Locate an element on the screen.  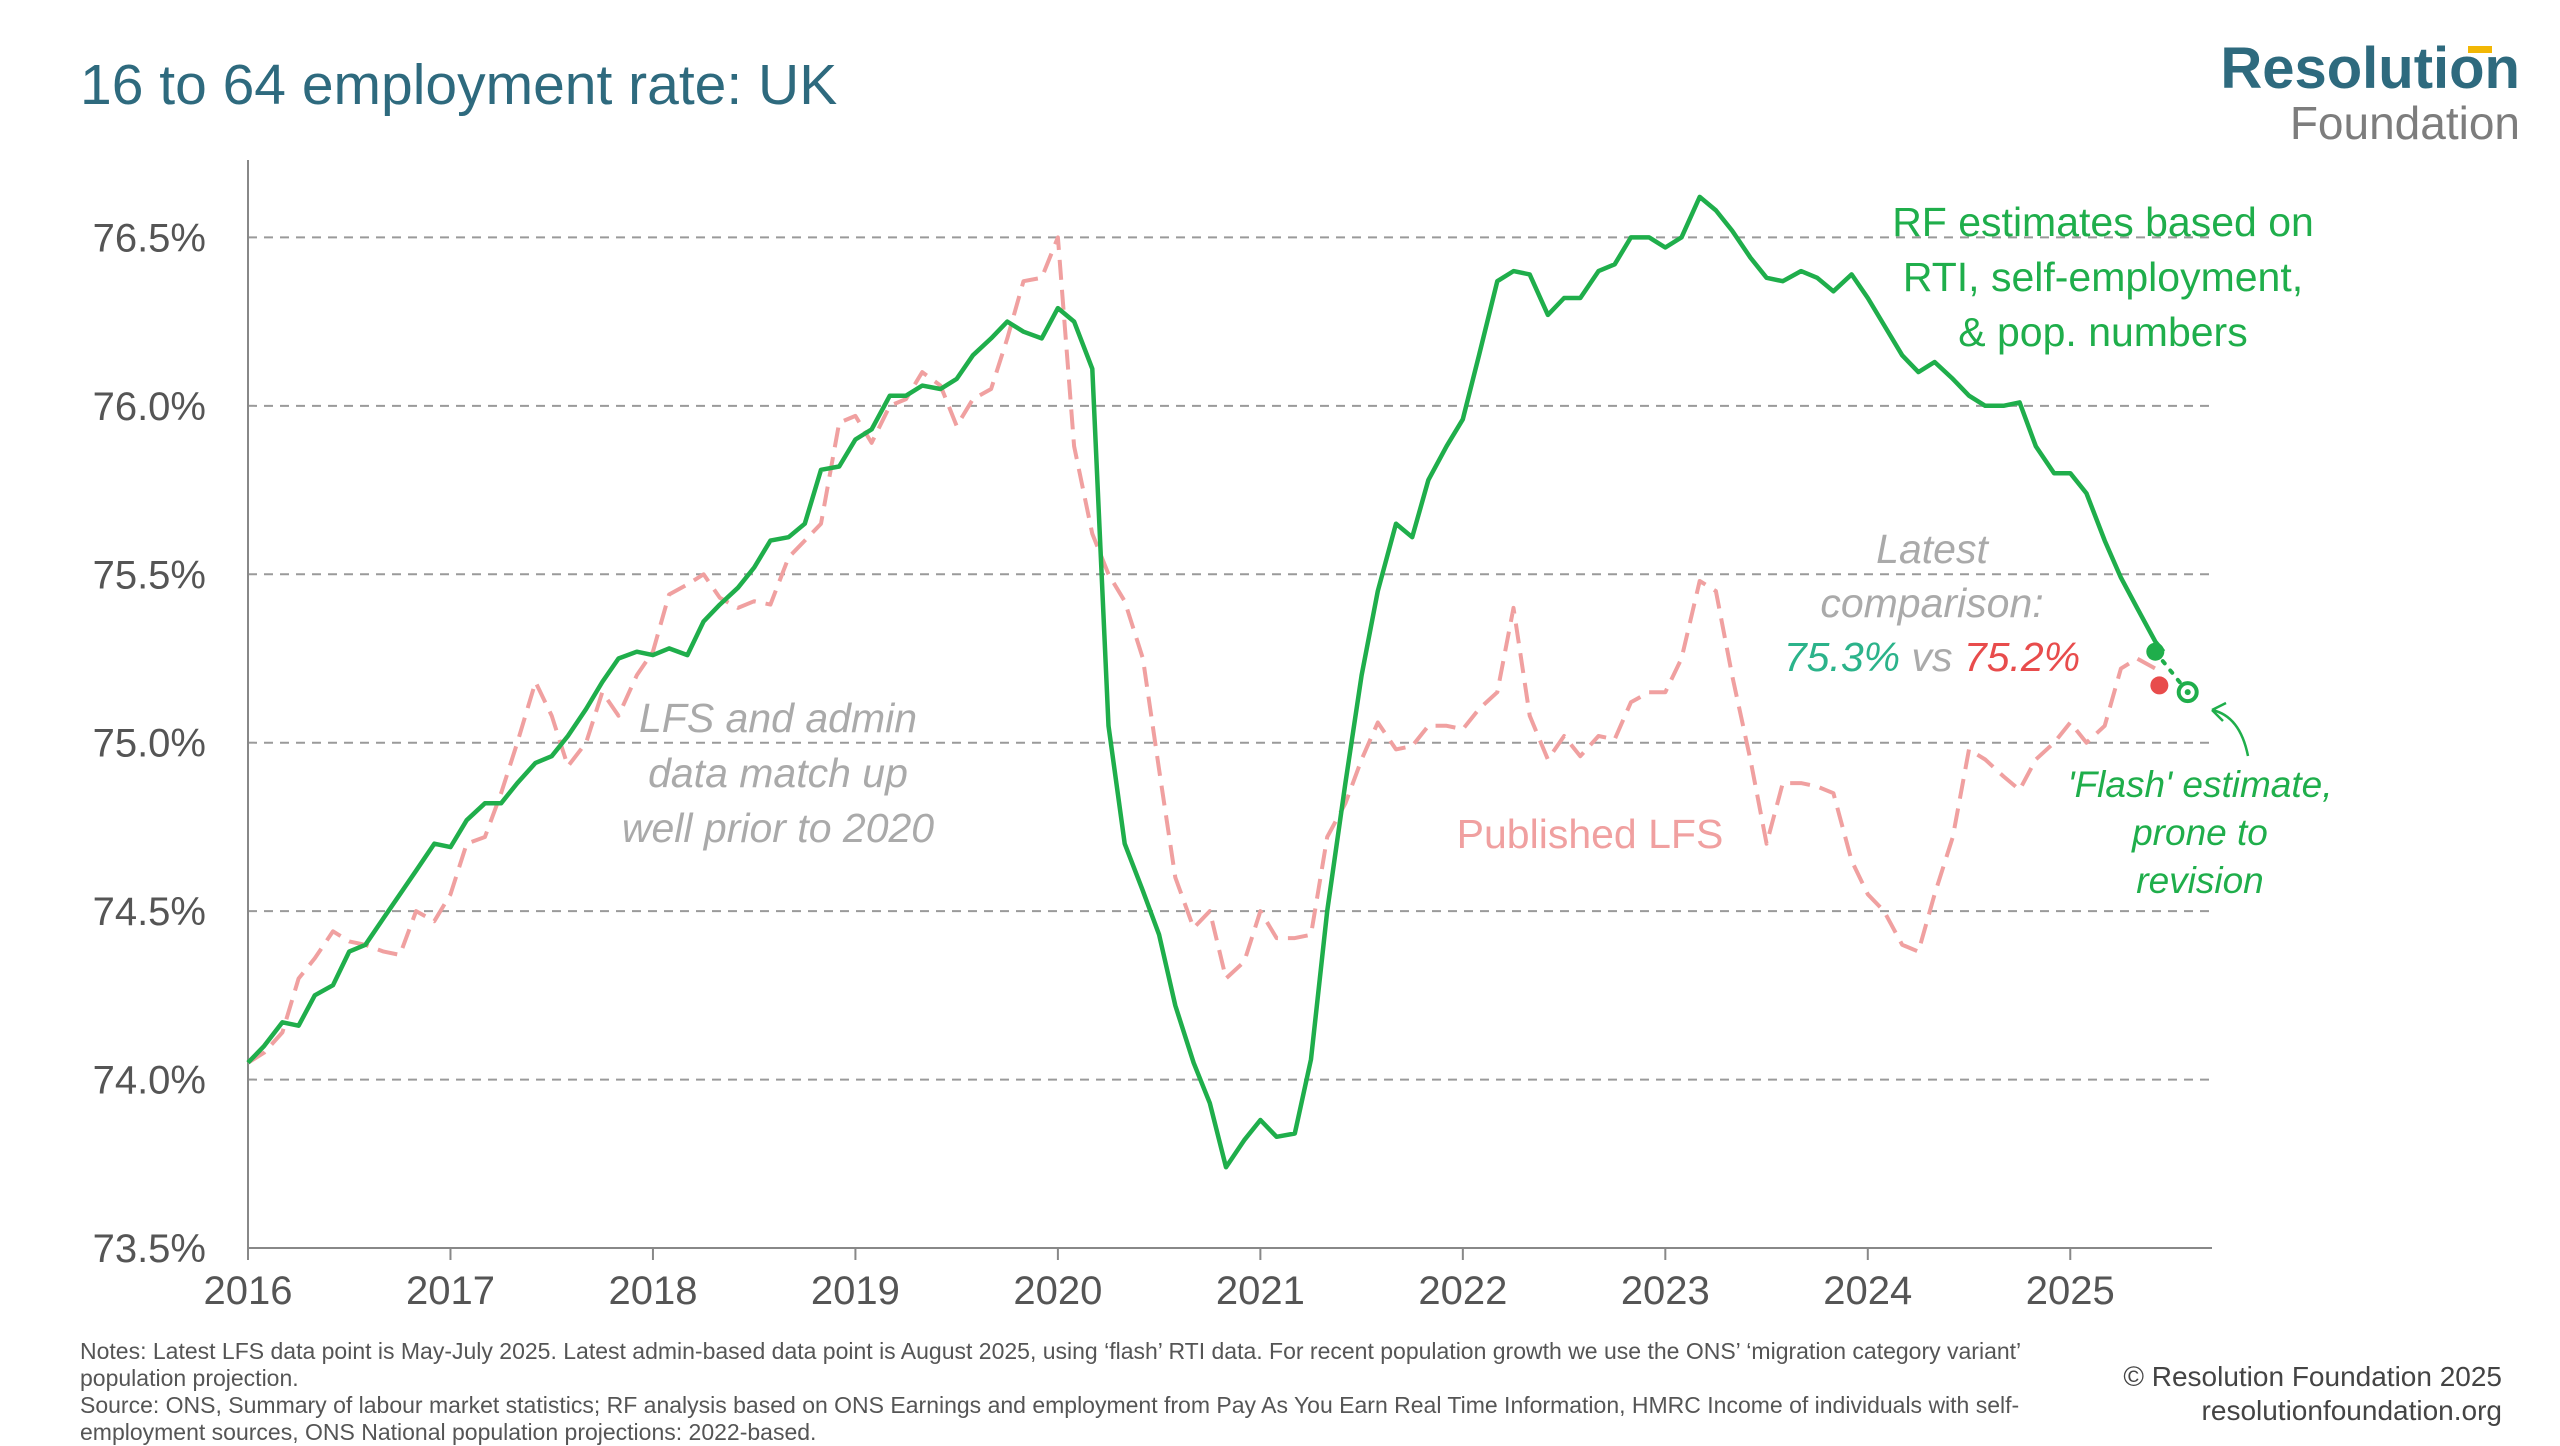
y-axis-tick-labels: 73.5% 74.0% 74.5% 75.0% 75.5% 76.0% 76.5% is located at coordinates (149, 743).